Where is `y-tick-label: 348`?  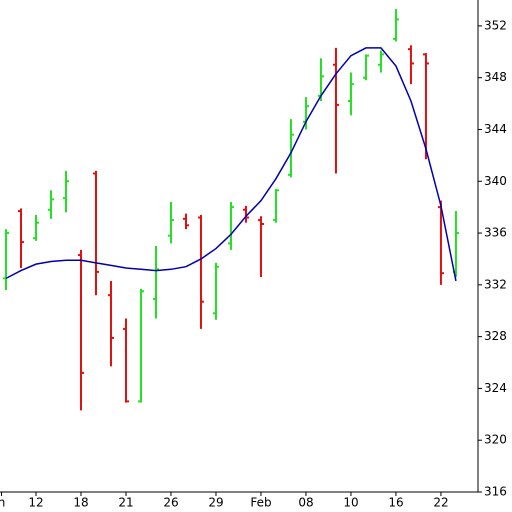 y-tick-label: 348 is located at coordinates (495, 77).